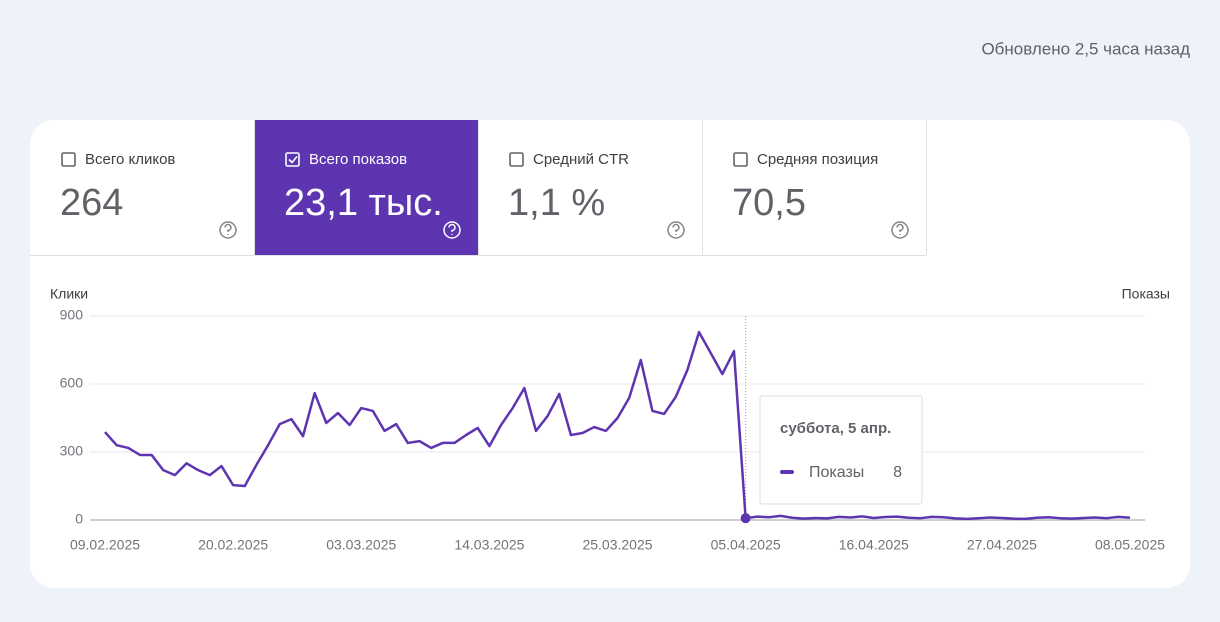 The width and height of the screenshot is (1220, 622). I want to click on metric-tile: Всего кликов 264, so click(148, 195).